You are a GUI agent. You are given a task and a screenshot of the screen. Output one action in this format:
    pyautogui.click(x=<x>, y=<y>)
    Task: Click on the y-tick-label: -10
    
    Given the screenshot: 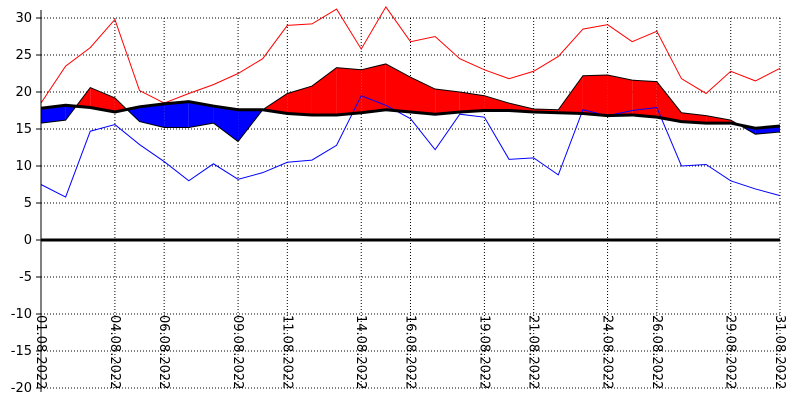 What is the action you would take?
    pyautogui.click(x=21, y=314)
    